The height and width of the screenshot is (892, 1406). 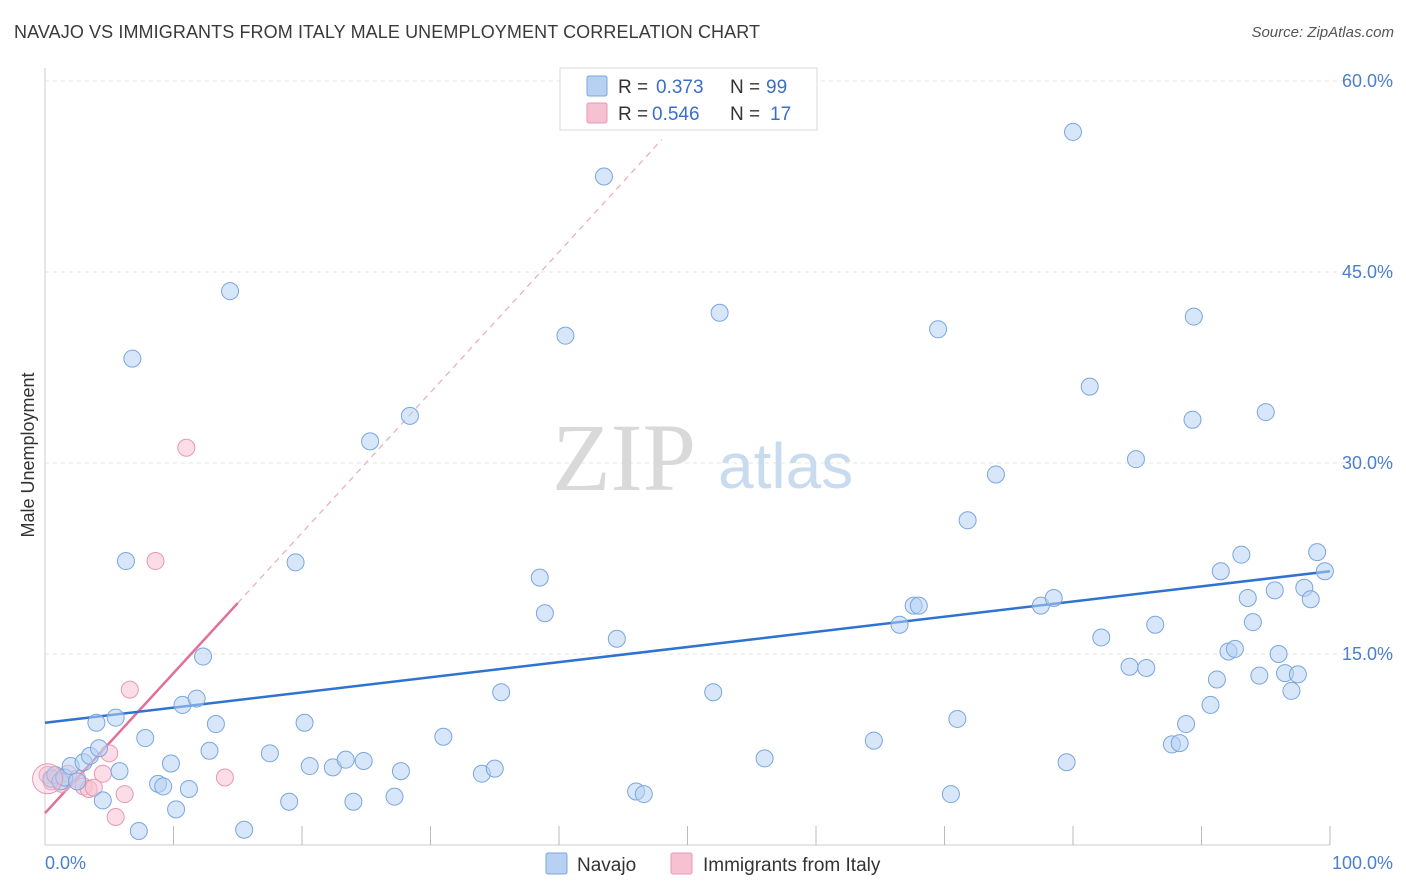 What do you see at coordinates (785, 466) in the screenshot?
I see `watermark-atlas: atlas` at bounding box center [785, 466].